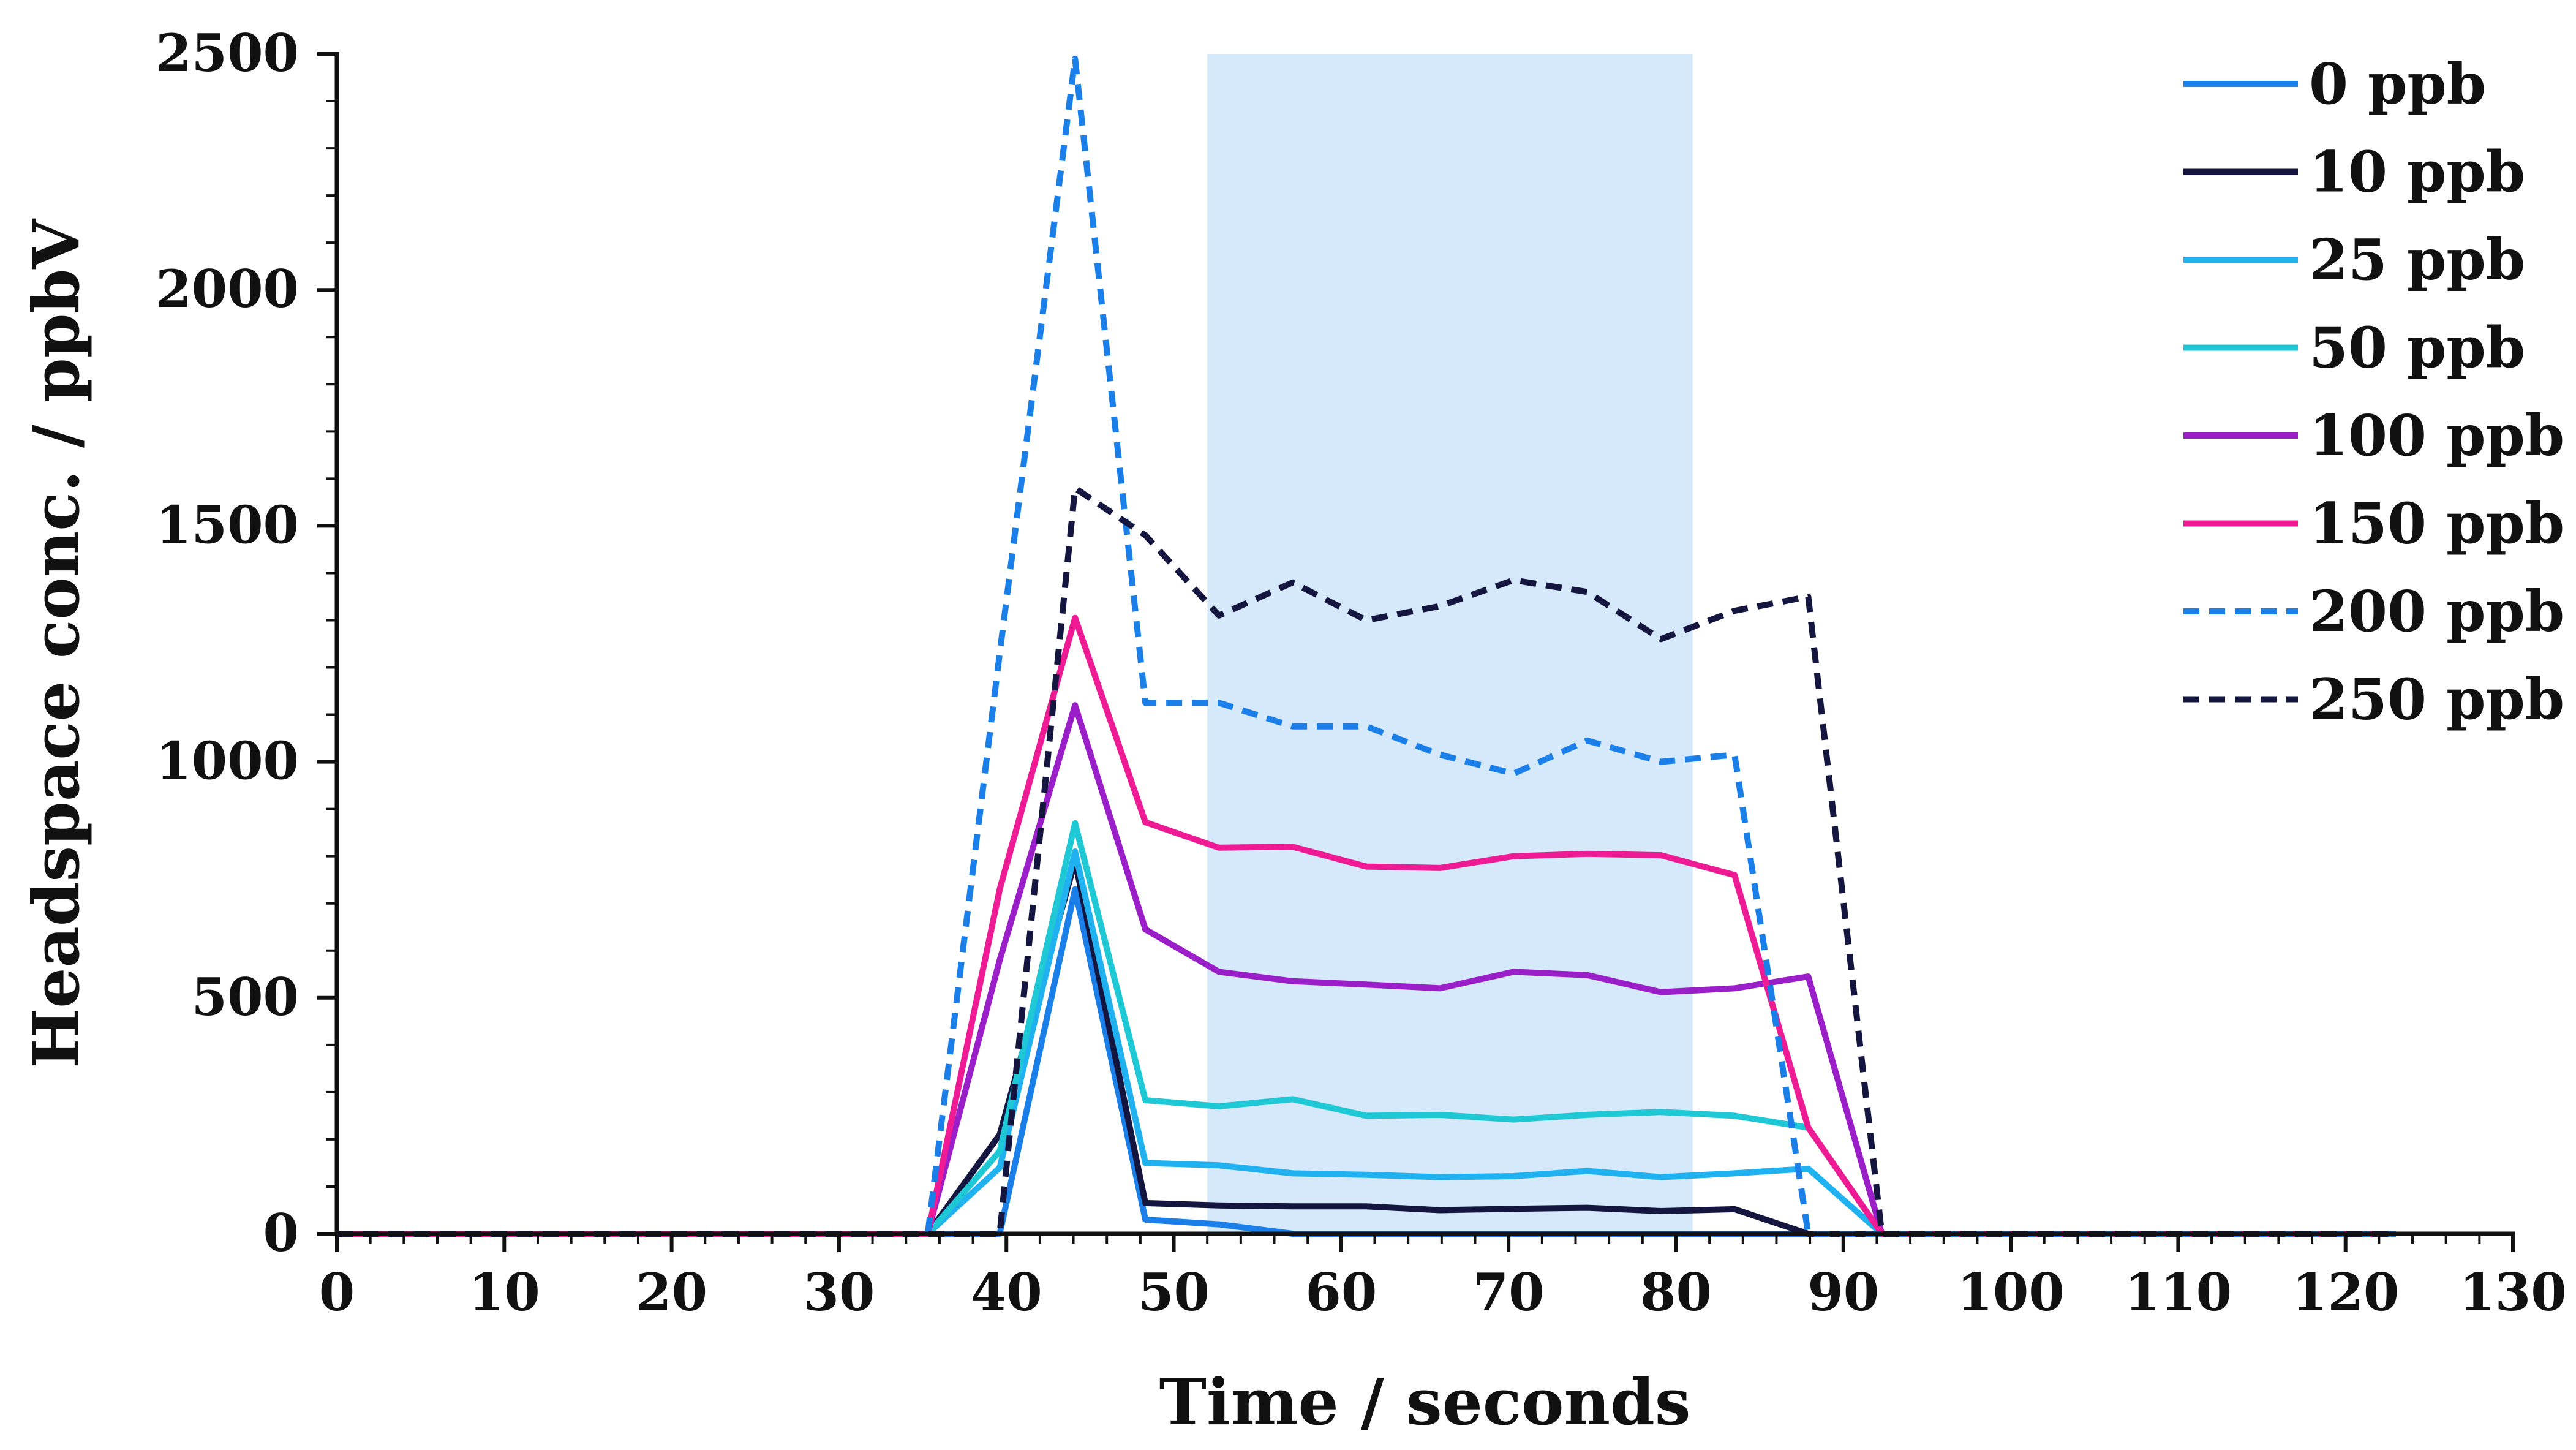  Describe the element at coordinates (1341, 1292) in the screenshot. I see `x-tick-label: 60` at that location.